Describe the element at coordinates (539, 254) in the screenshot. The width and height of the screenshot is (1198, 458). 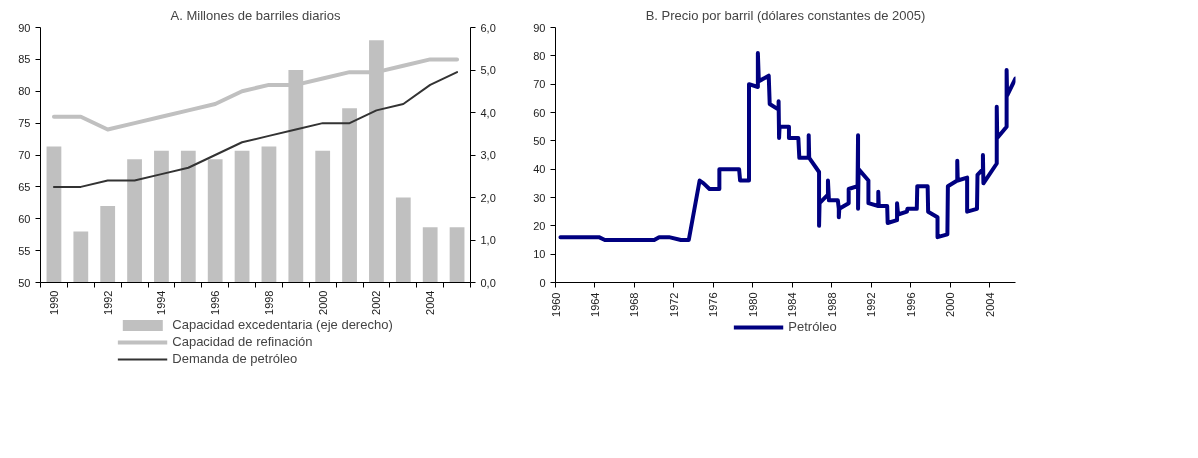
I see `y-tick-label: 10` at that location.